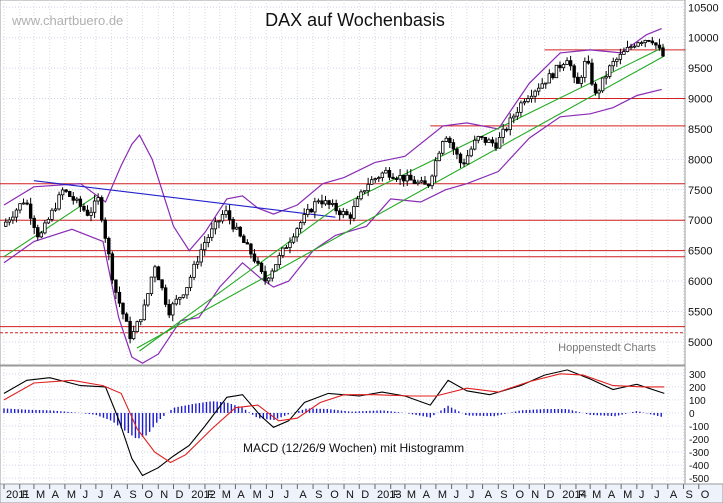 Image resolution: width=723 pixels, height=503 pixels. Describe the element at coordinates (703, 8) in the screenshot. I see `price-tick-label: 10500` at that location.